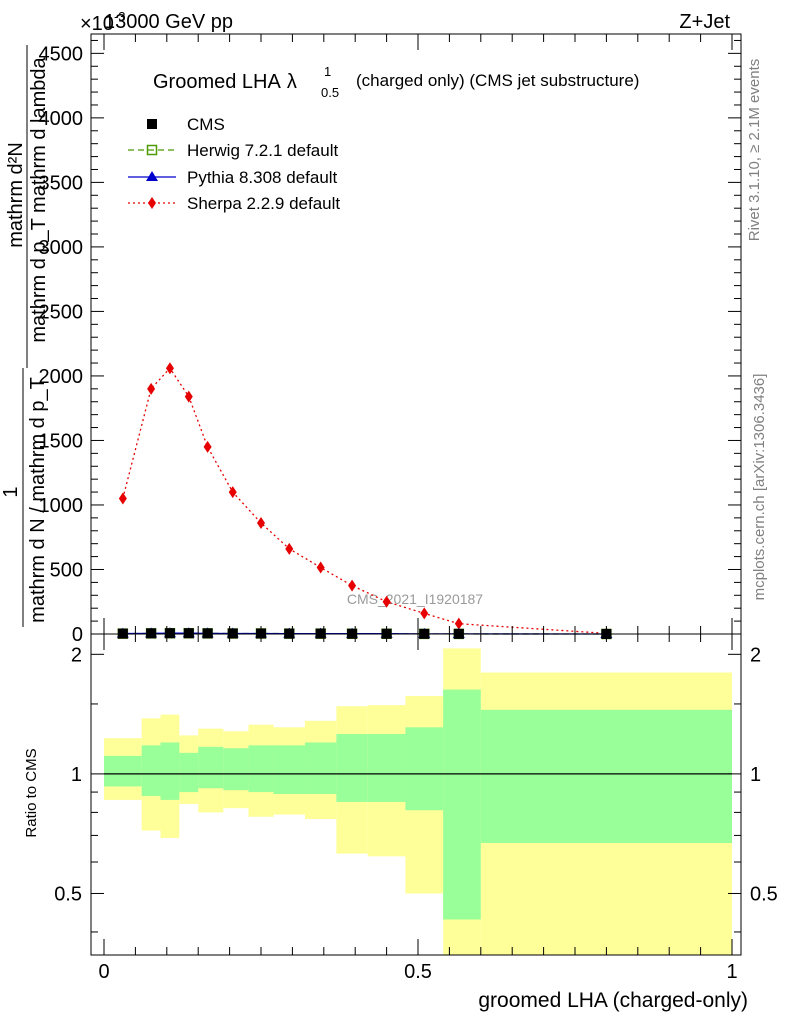 The image size is (786, 1029). I want to click on main-y-tick-label: 2500, so click(61, 312).